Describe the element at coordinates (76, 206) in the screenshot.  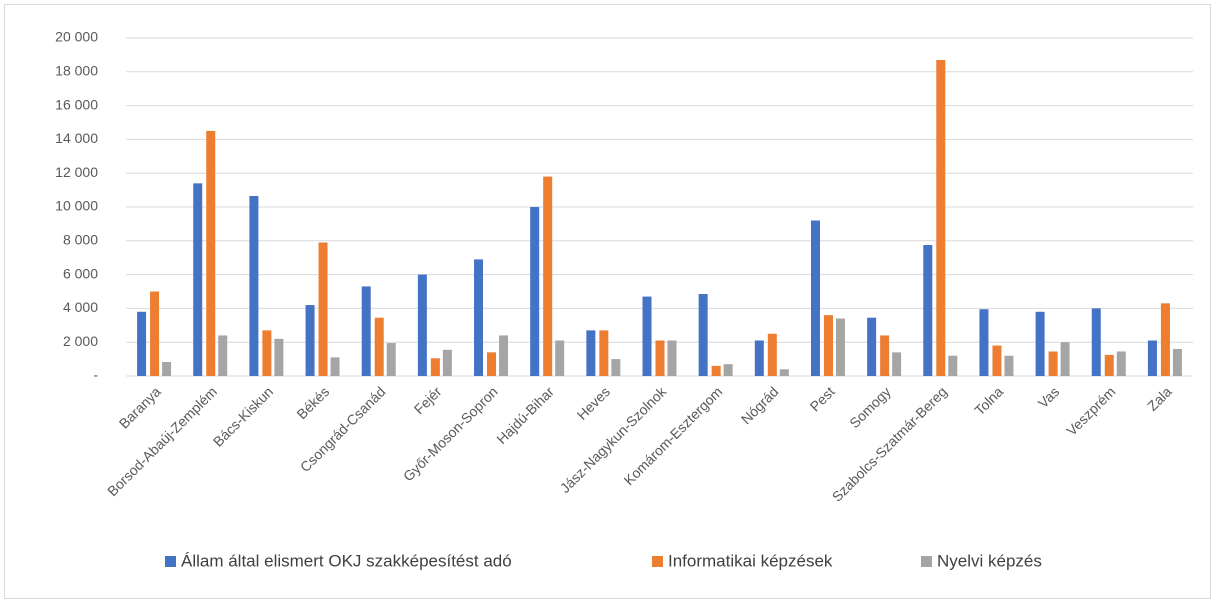
I see `y-tick-label: 10 000` at that location.